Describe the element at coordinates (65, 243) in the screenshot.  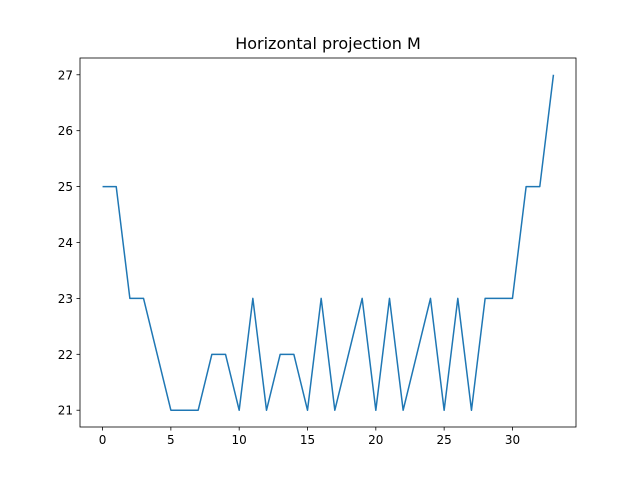
I see `y-tick-label: 24` at that location.